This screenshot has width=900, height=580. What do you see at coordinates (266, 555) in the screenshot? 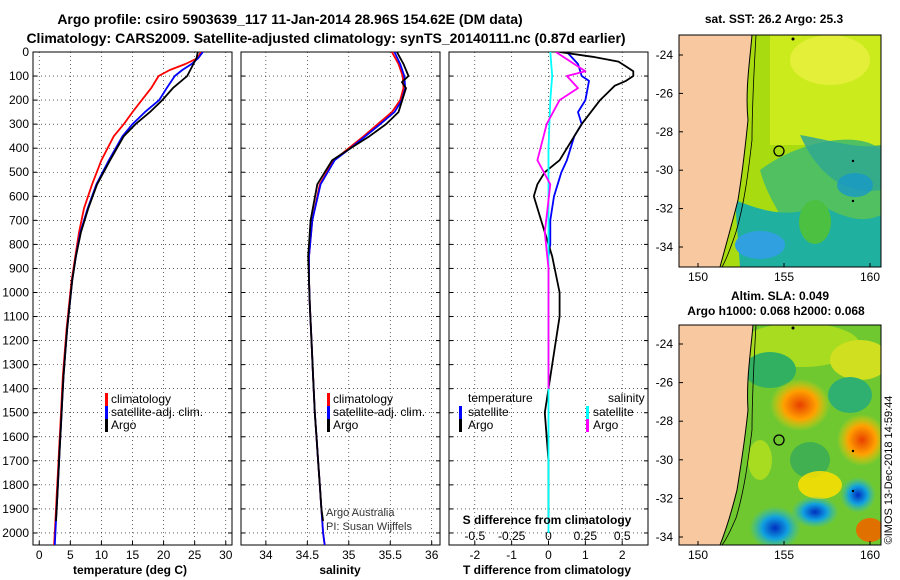
I see `x-tick-label: 34` at bounding box center [266, 555].